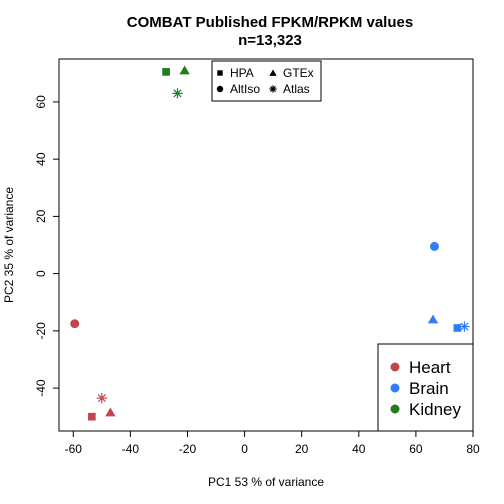 Image resolution: width=504 pixels, height=504 pixels. Describe the element at coordinates (245, 89) in the screenshot. I see `shape-legend-label: AltIso` at that location.